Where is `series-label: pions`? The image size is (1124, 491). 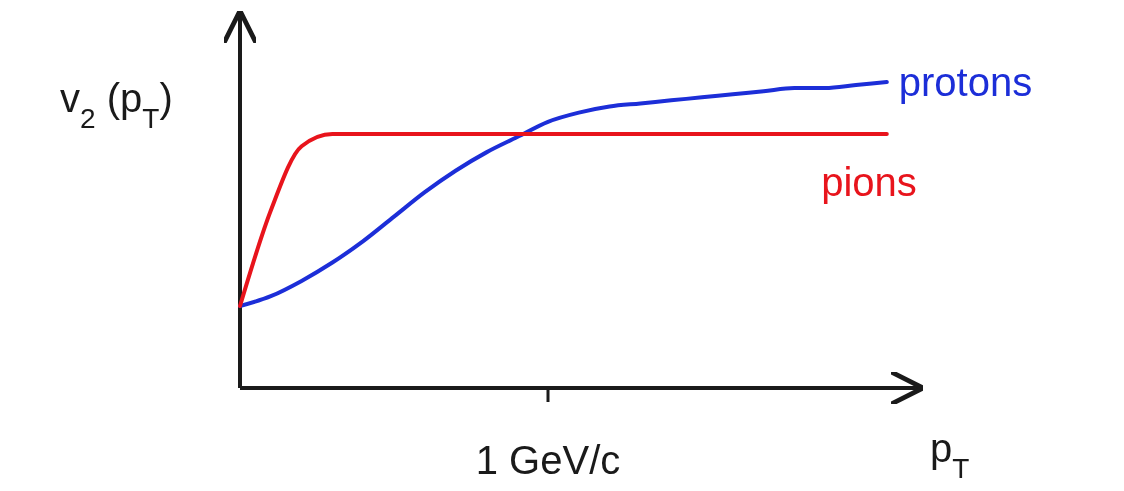
series-label: pions is located at coordinates (869, 182).